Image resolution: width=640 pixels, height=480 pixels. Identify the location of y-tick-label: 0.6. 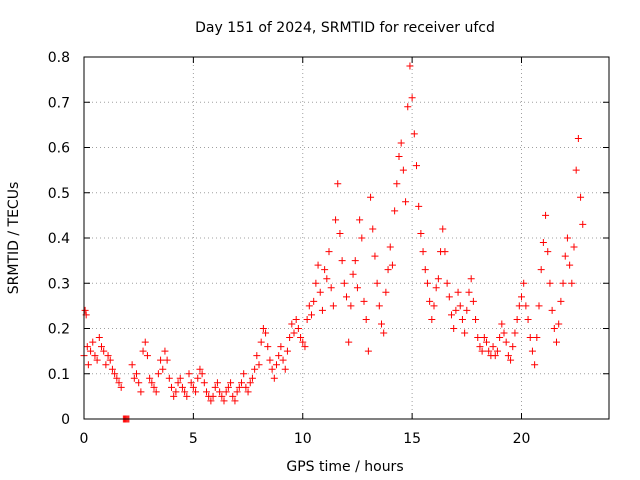
(59, 149).